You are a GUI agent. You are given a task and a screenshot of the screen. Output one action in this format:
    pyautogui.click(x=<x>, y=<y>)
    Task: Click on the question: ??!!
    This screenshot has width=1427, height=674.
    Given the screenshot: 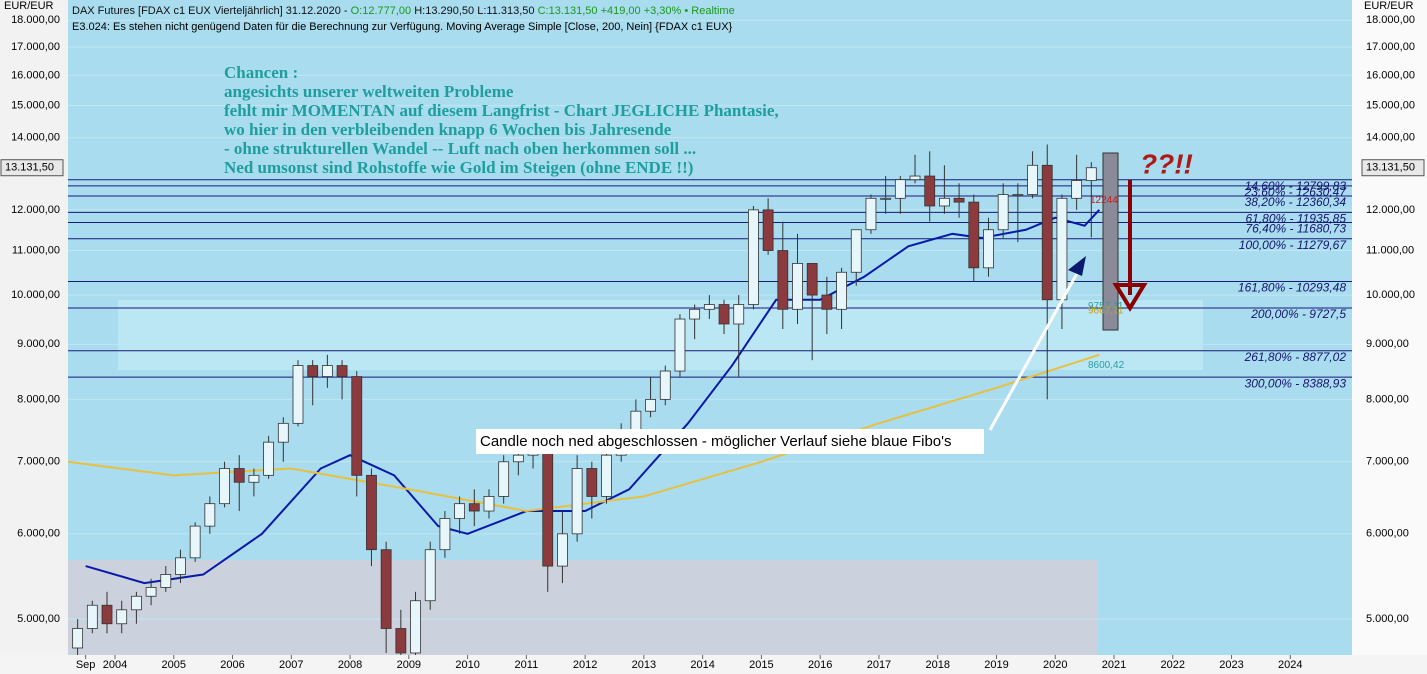 What is the action you would take?
    pyautogui.click(x=1166, y=163)
    